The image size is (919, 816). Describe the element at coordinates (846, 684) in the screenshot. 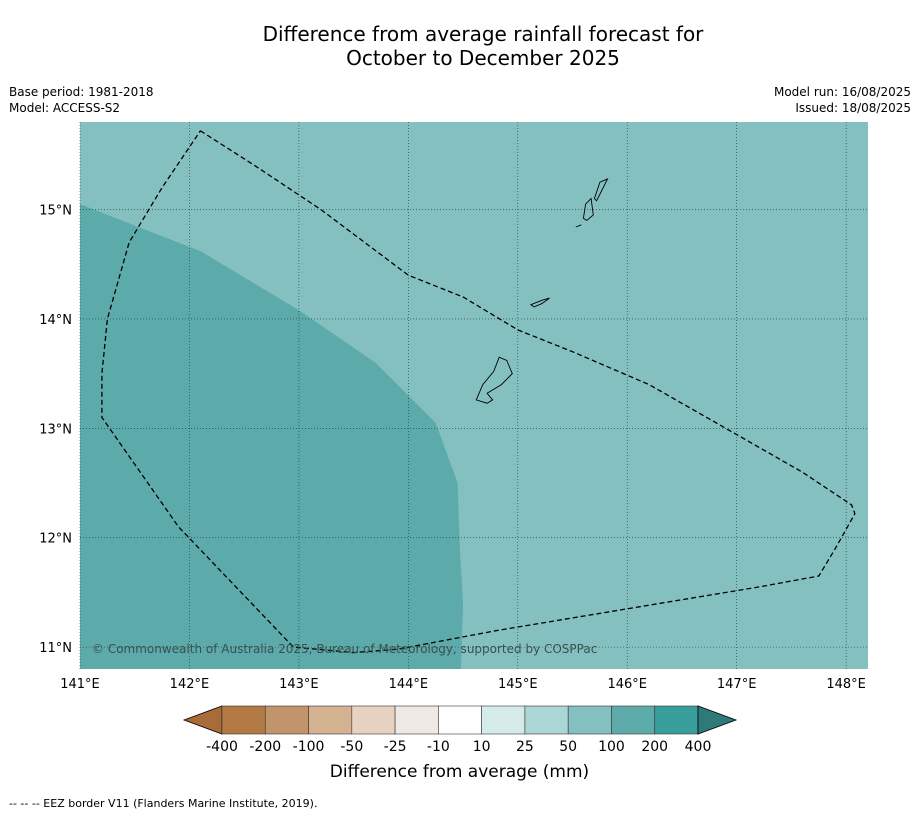

I see `lon-tick-label: 148°E` at that location.